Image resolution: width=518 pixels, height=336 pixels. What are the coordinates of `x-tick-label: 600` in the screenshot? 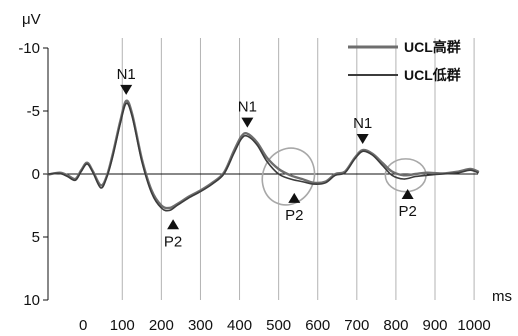 It's located at (317, 325).